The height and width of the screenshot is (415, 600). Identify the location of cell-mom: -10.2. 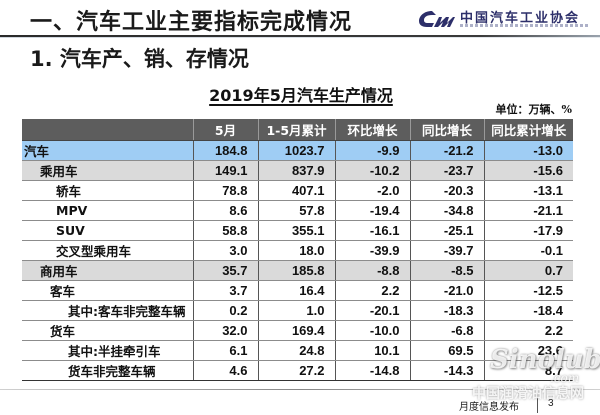
(373, 170).